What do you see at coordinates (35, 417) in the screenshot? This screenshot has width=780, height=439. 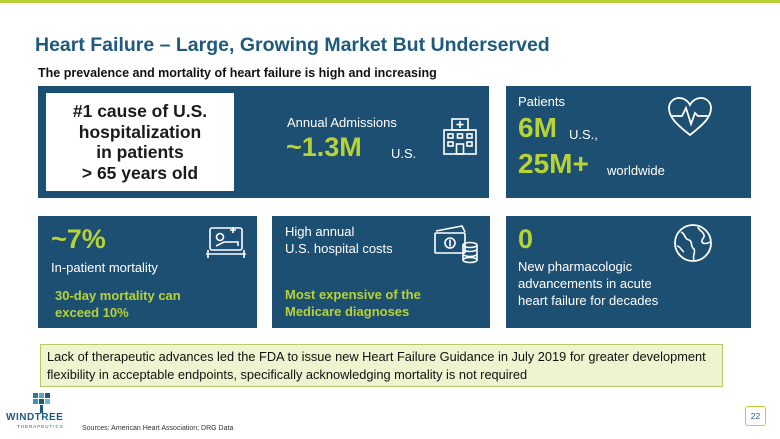 I see `logo-name: WINDTREE` at bounding box center [35, 417].